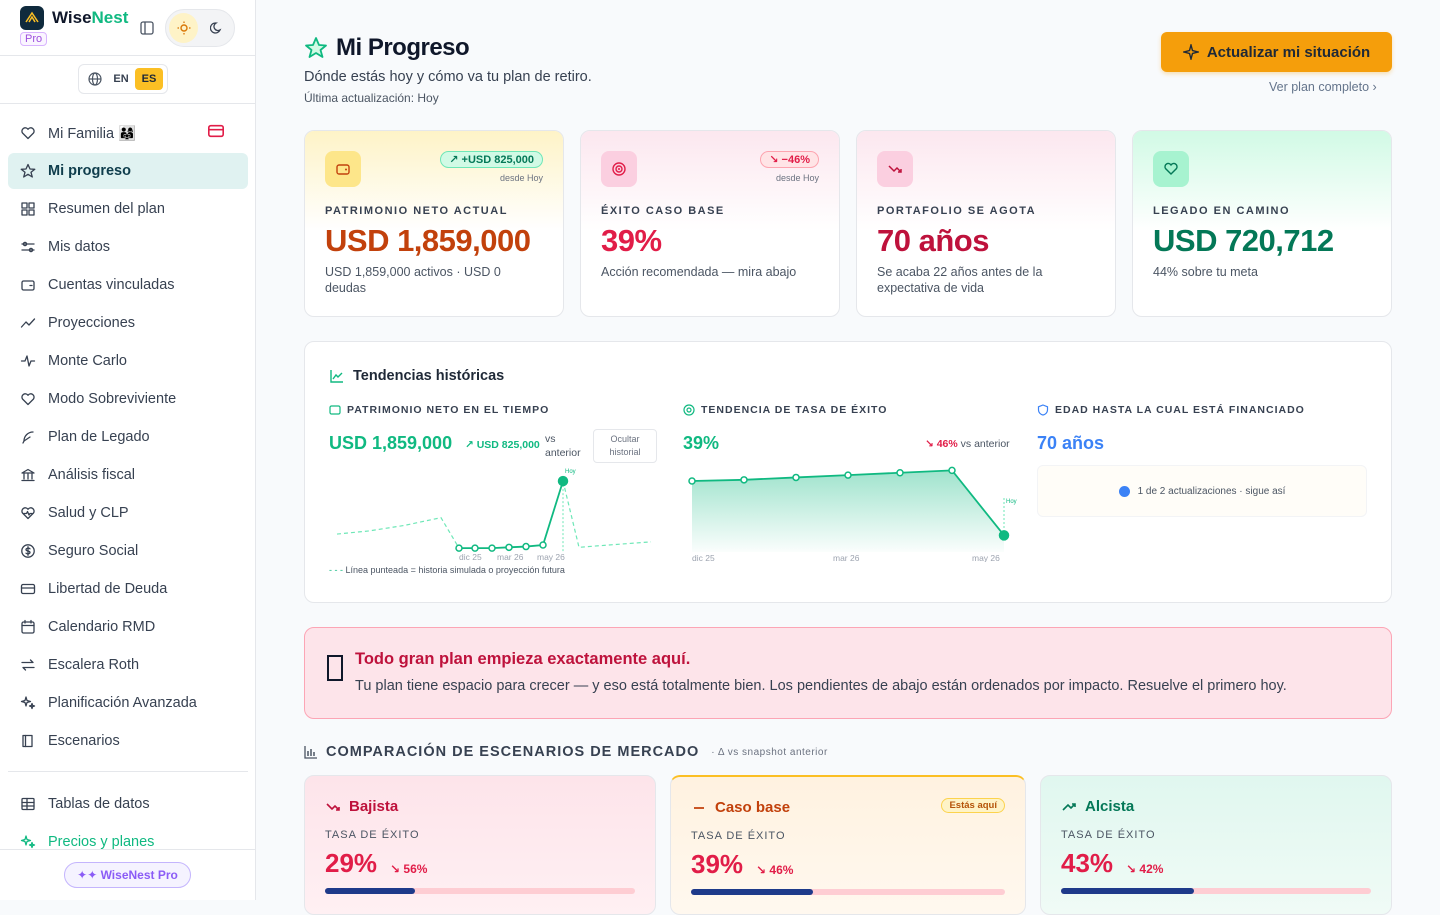 Image resolution: width=1440 pixels, height=915 pixels. What do you see at coordinates (1069, 806) in the screenshot?
I see `trend-up-icon` at bounding box center [1069, 806].